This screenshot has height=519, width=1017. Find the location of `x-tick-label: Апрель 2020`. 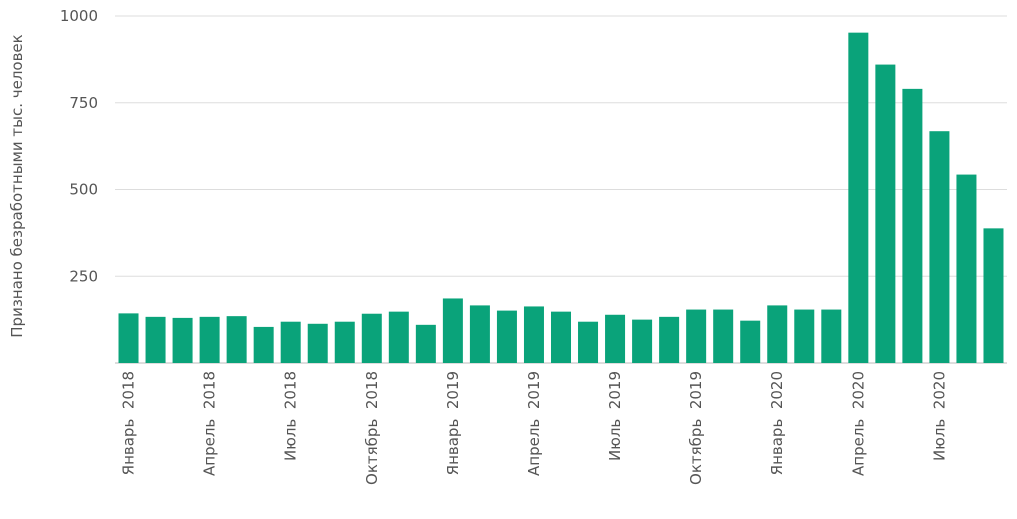

x-tick-label: Апрель 2020 is located at coordinates (858, 423).